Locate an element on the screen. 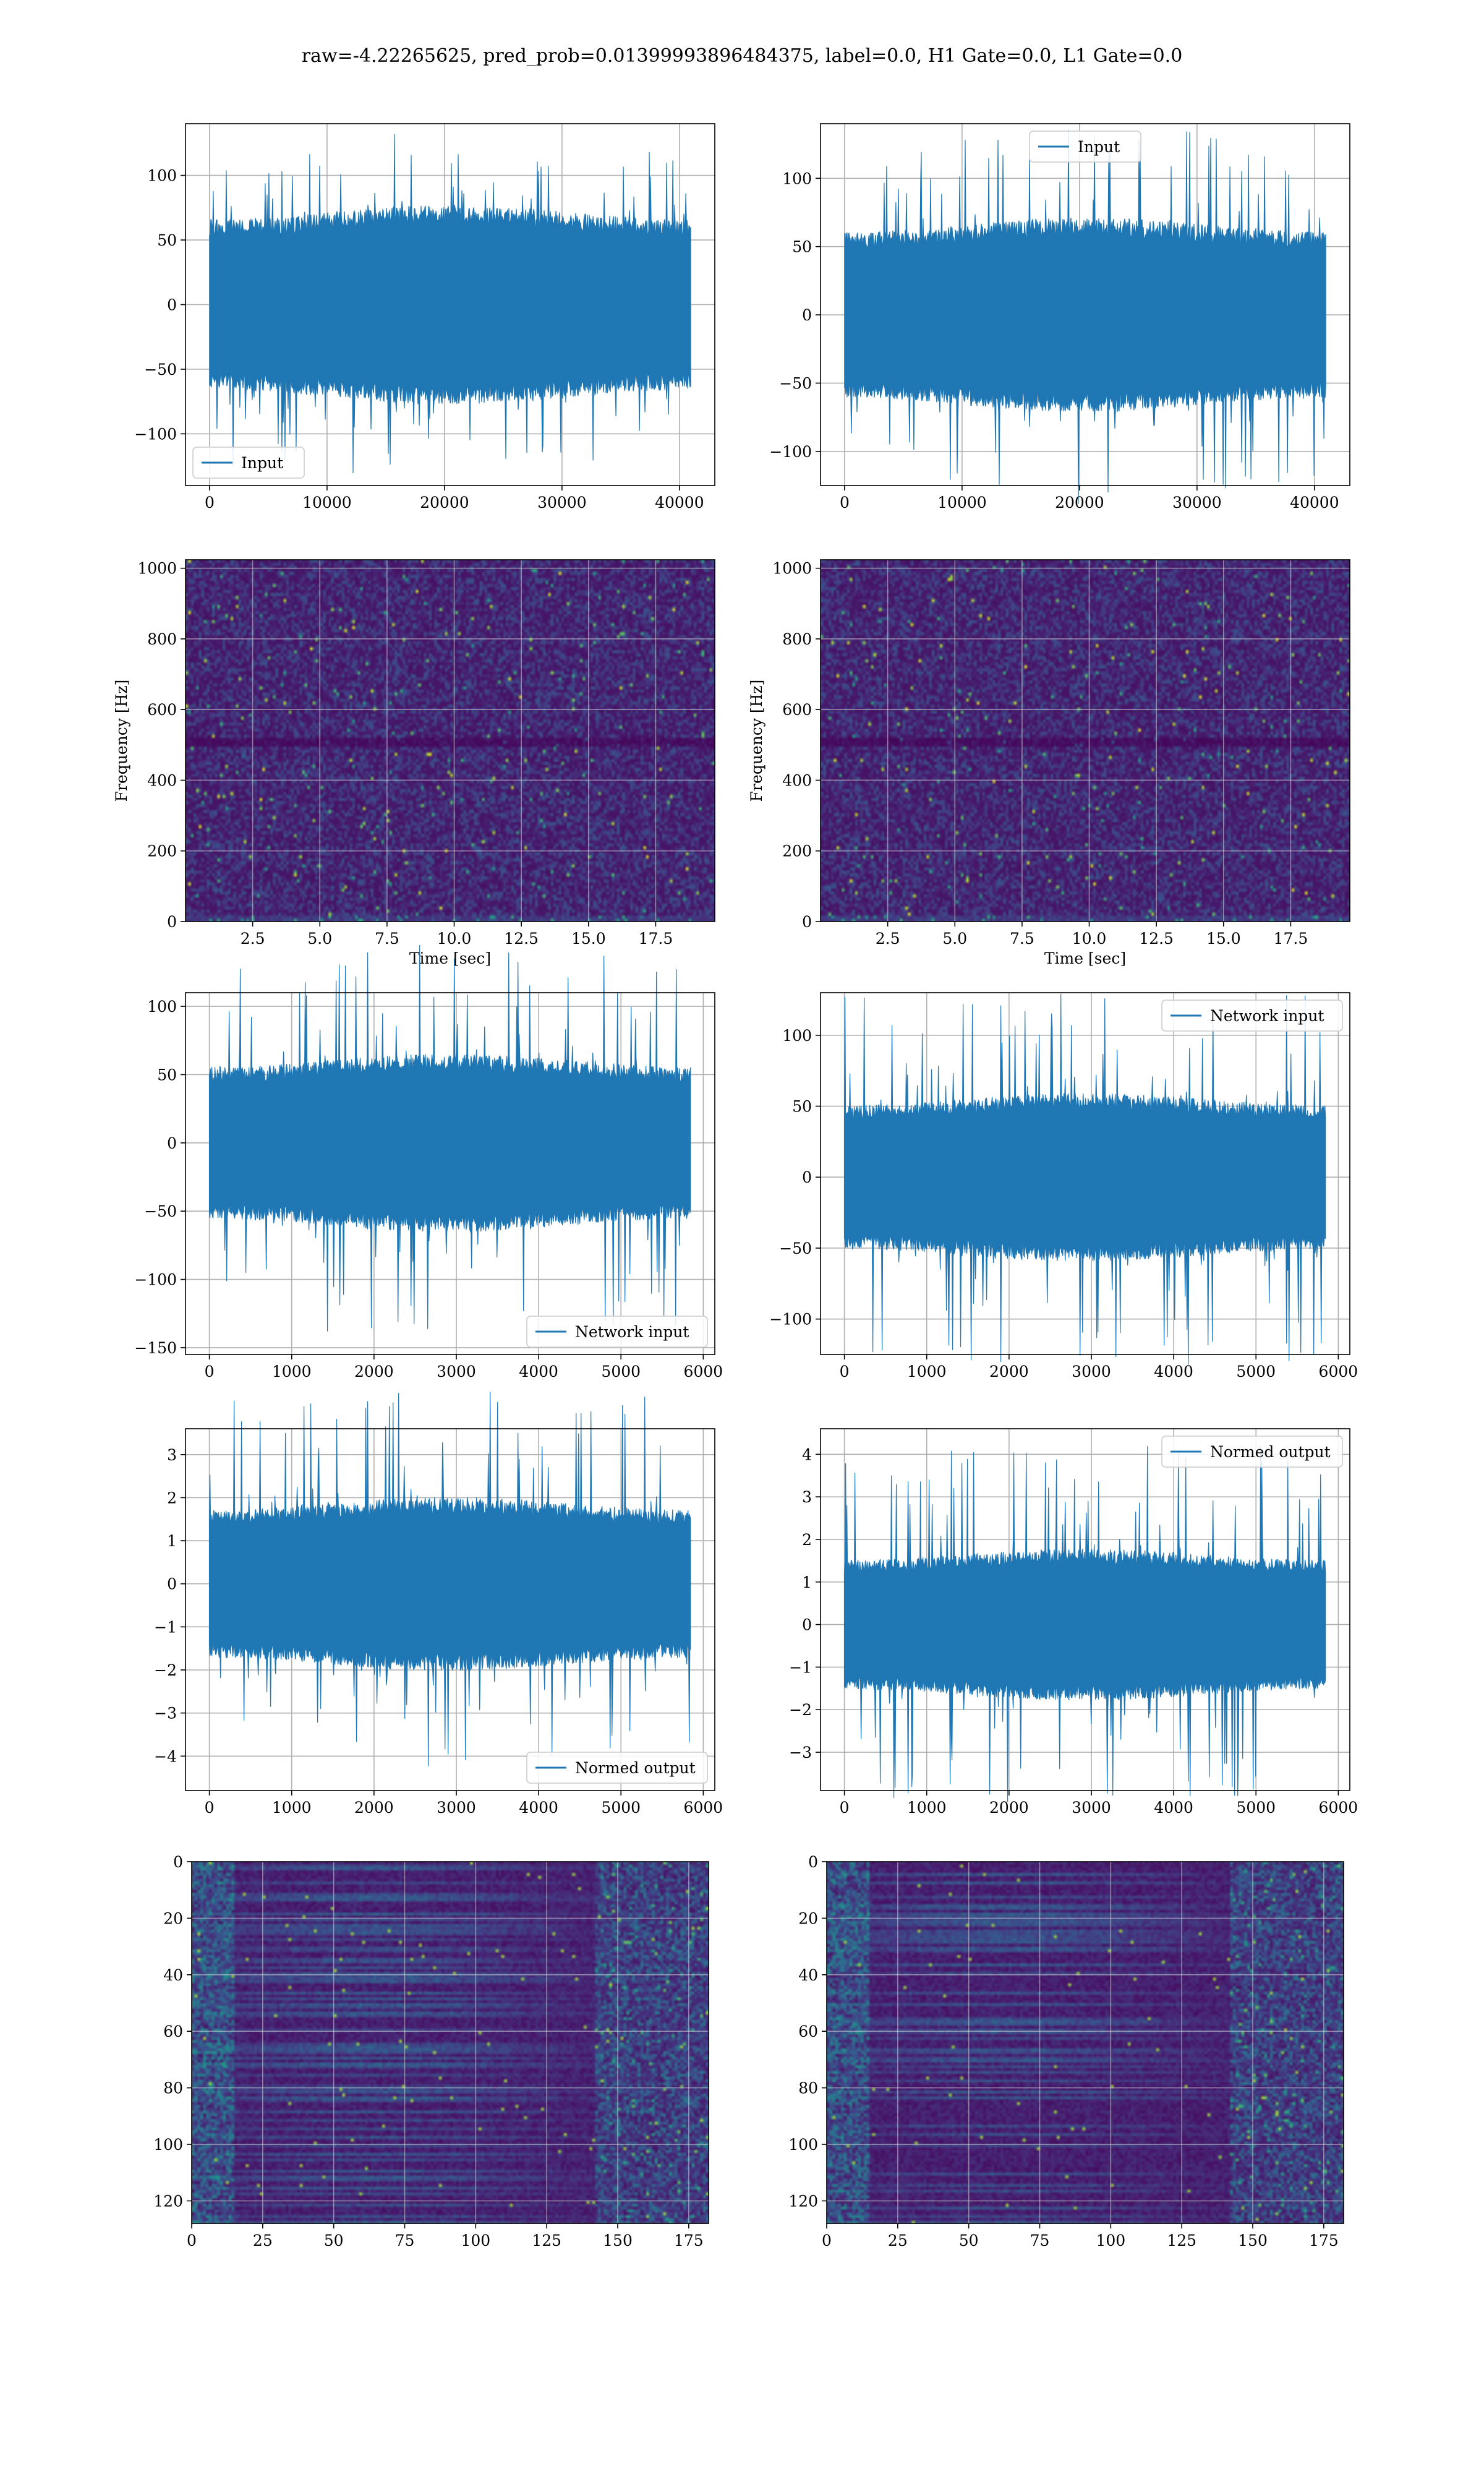  x-tick-label: 6000 is located at coordinates (703, 1808).